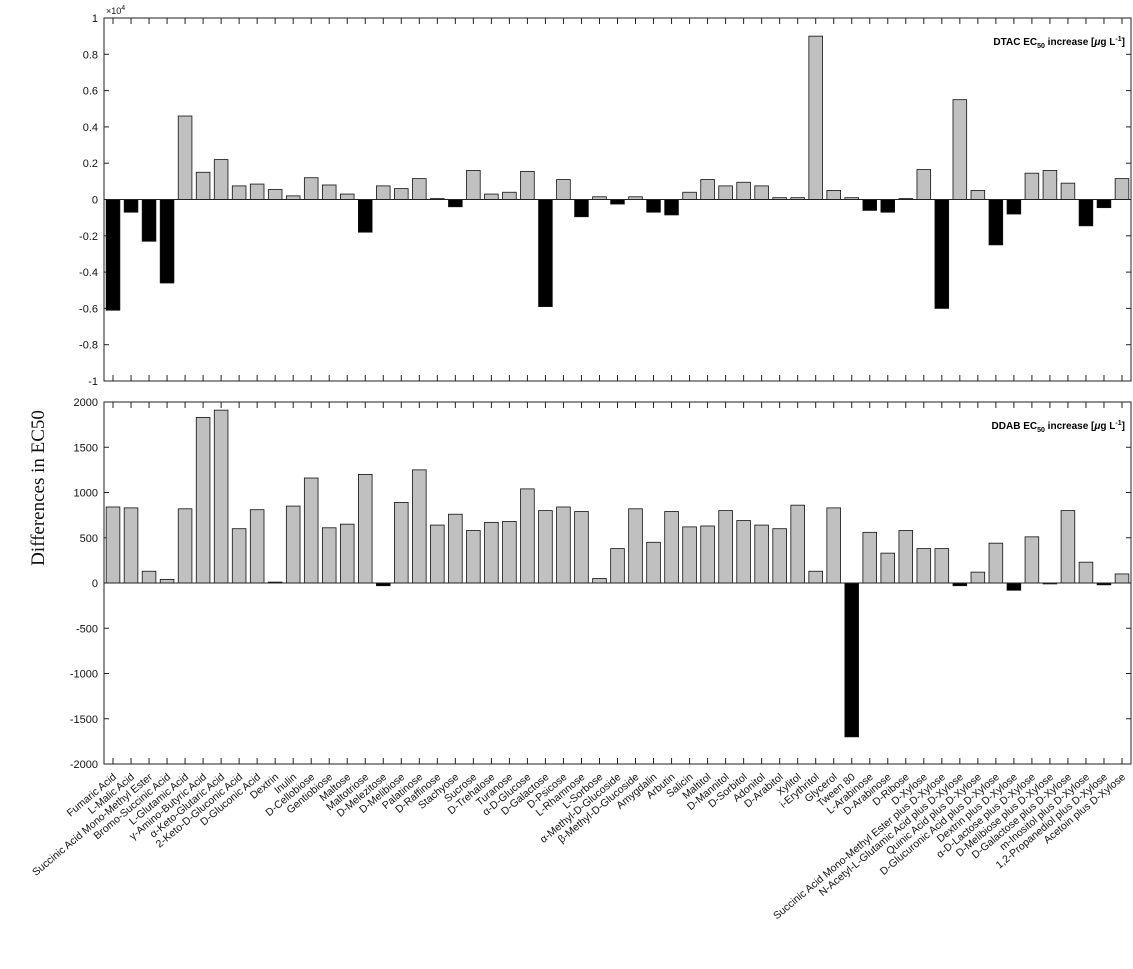 Image resolution: width=1133 pixels, height=969 pixels. Describe the element at coordinates (88, 273) in the screenshot. I see `y-tick-label: -0.4` at that location.